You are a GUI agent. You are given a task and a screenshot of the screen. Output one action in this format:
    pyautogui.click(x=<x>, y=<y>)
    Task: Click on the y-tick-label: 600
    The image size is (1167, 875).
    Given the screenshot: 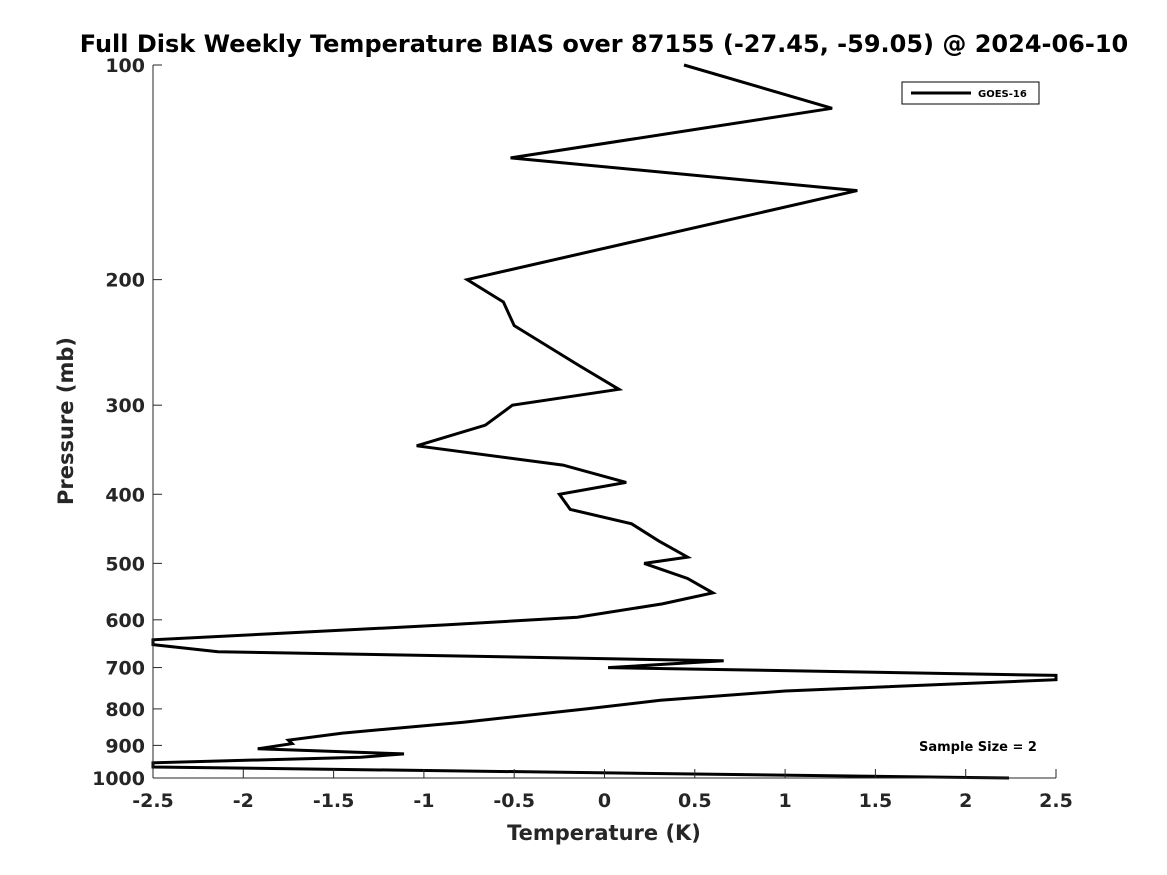 What is the action you would take?
    pyautogui.click(x=125, y=621)
    